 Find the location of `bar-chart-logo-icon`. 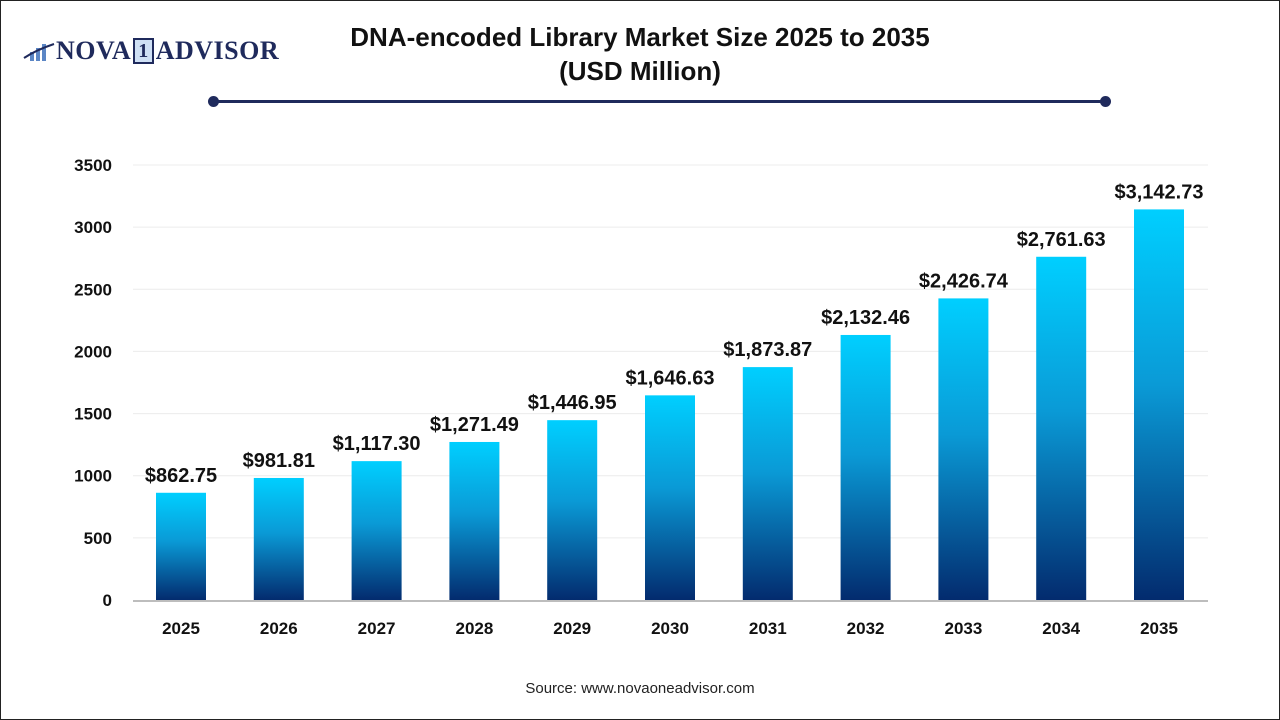

bar-chart-logo-icon is located at coordinates (39, 52).